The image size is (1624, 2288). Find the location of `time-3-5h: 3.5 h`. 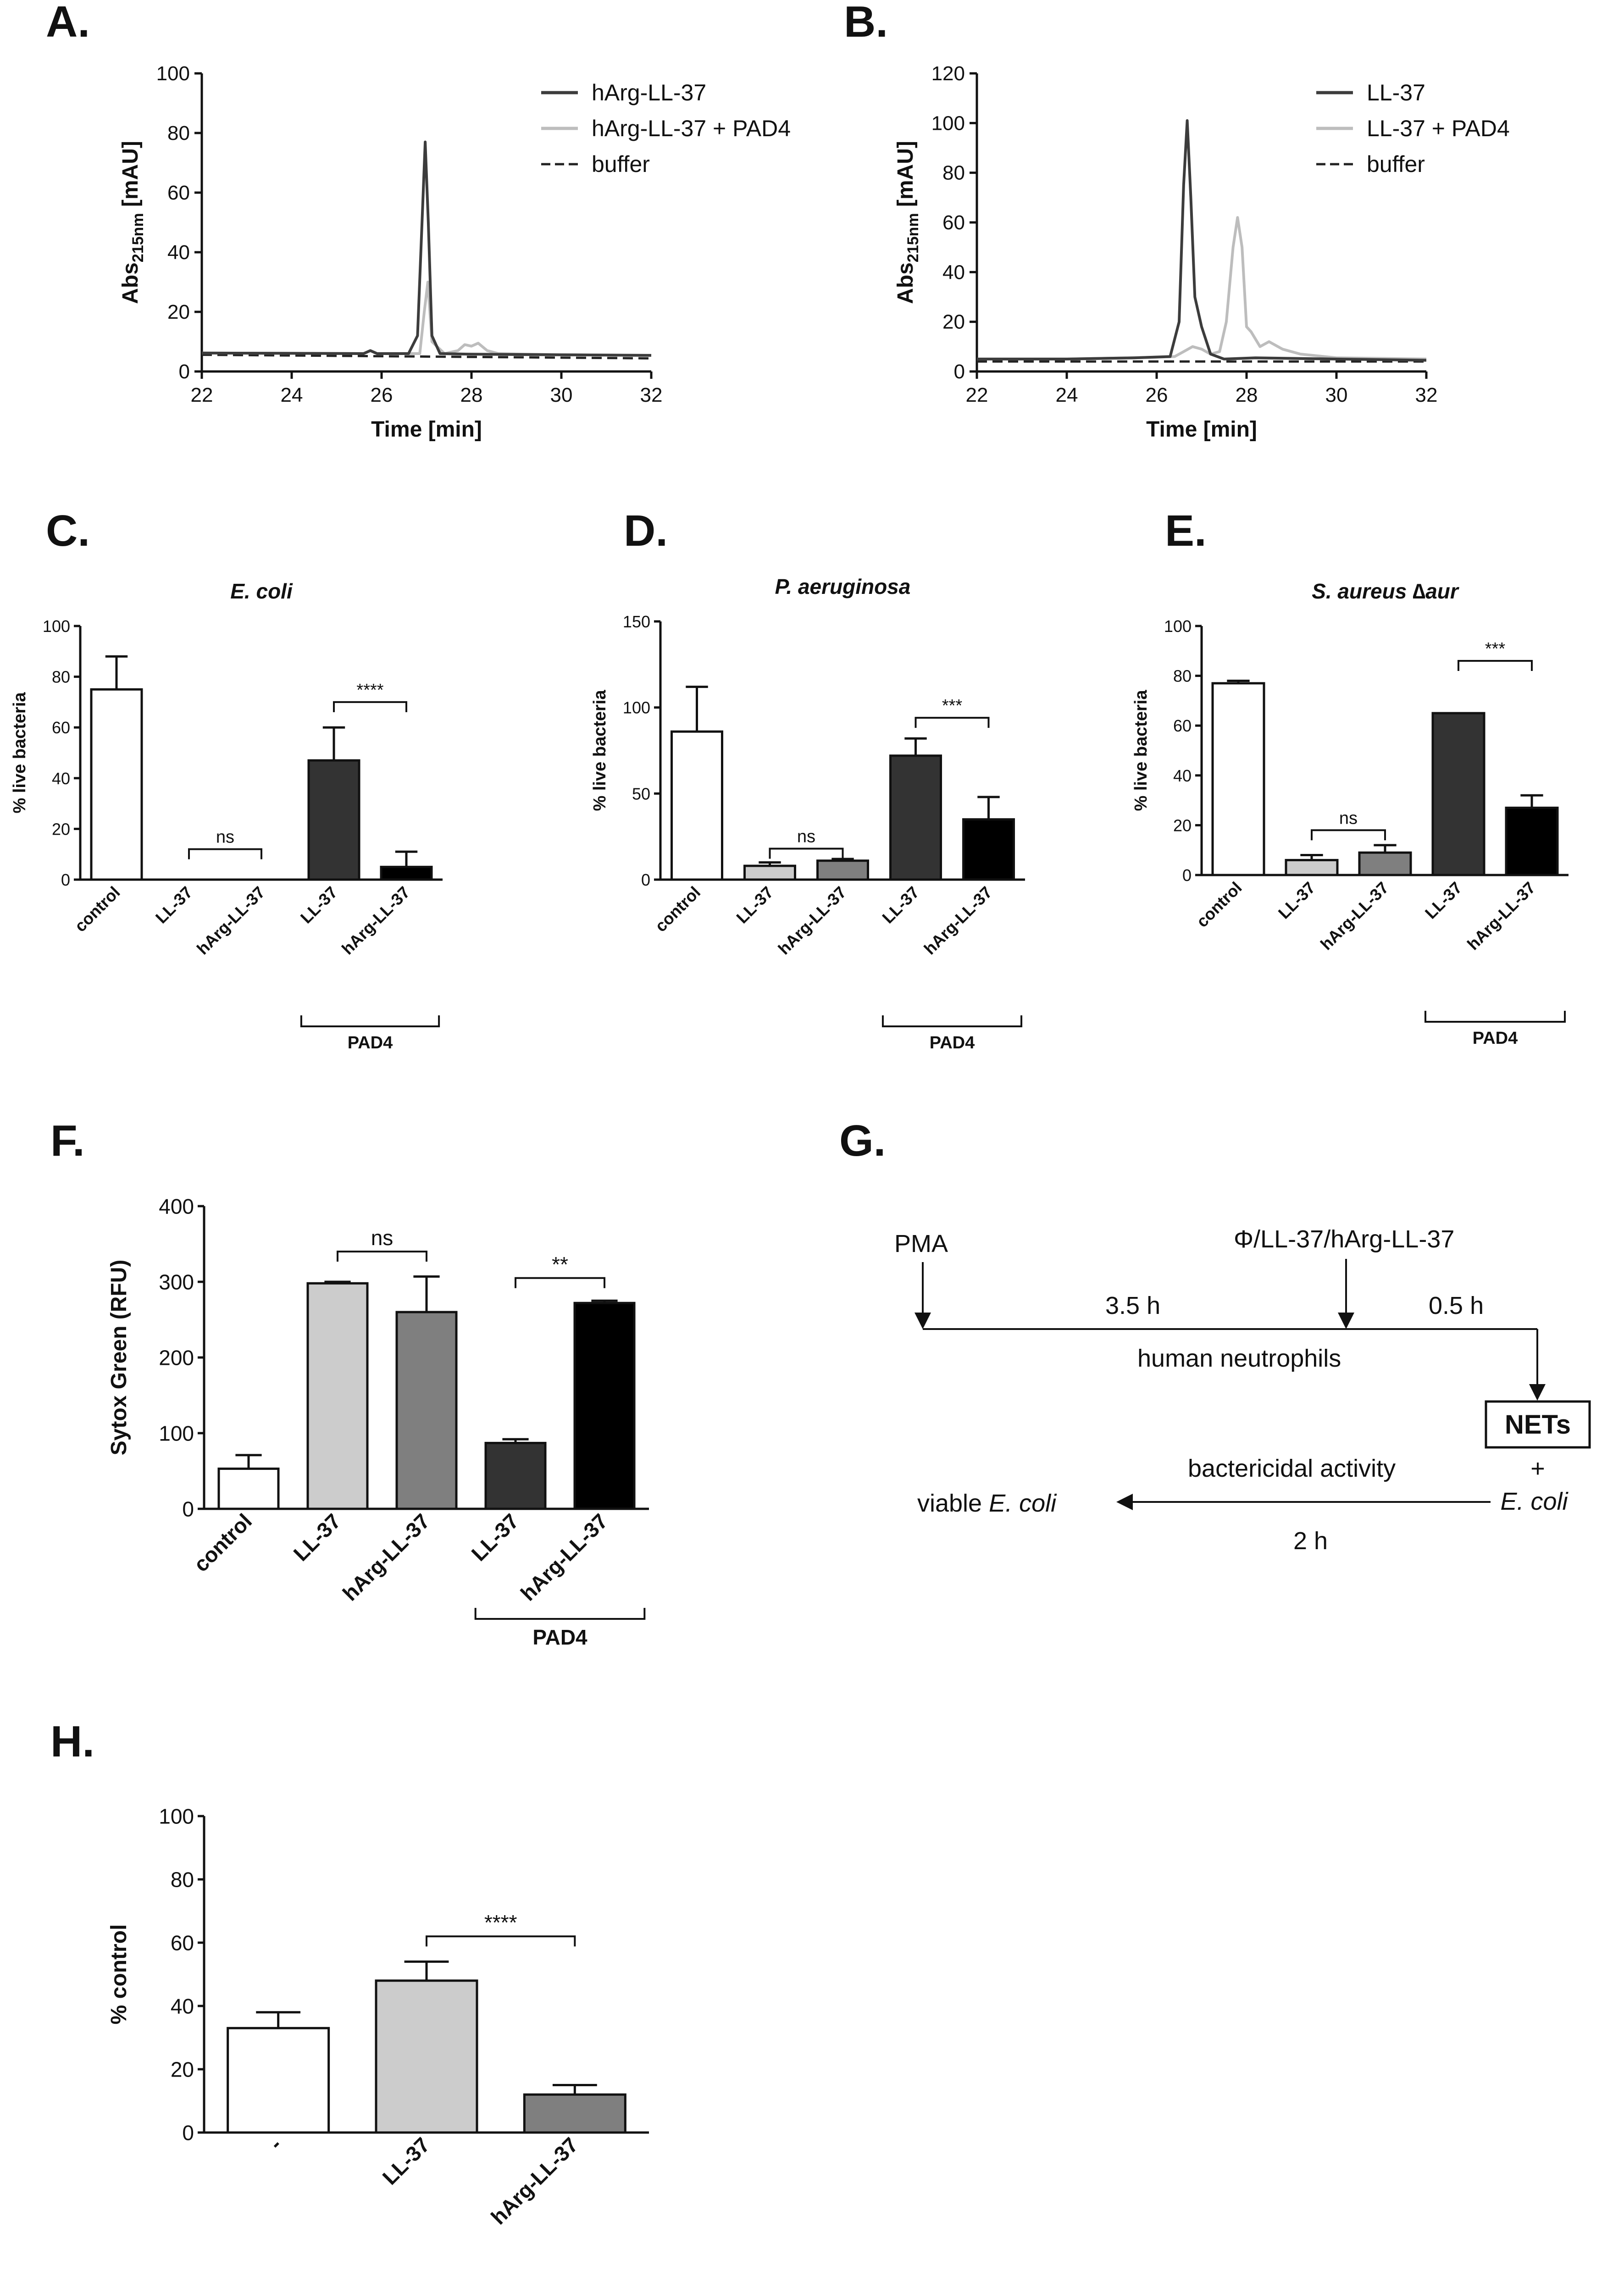

time-3-5h: 3.5 h is located at coordinates (1132, 1305).